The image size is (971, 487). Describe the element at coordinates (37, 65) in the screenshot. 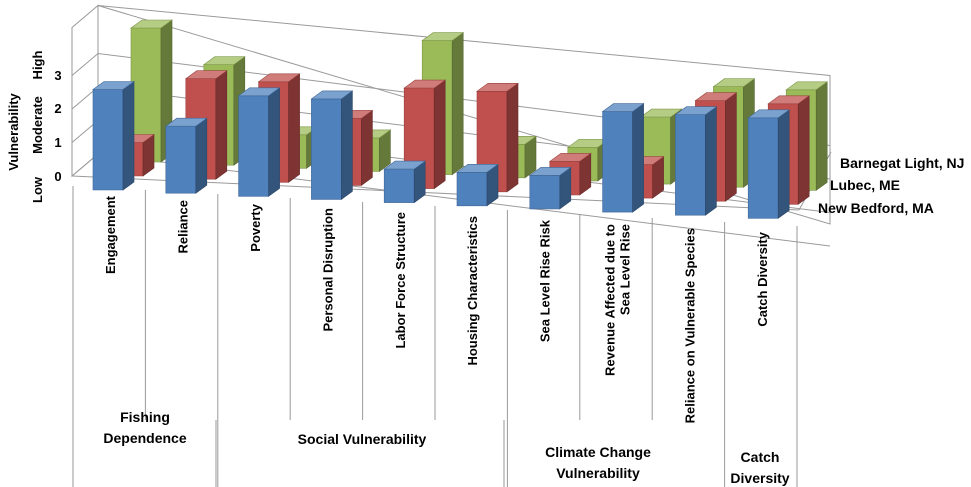

I see `y-word-high: High` at that location.